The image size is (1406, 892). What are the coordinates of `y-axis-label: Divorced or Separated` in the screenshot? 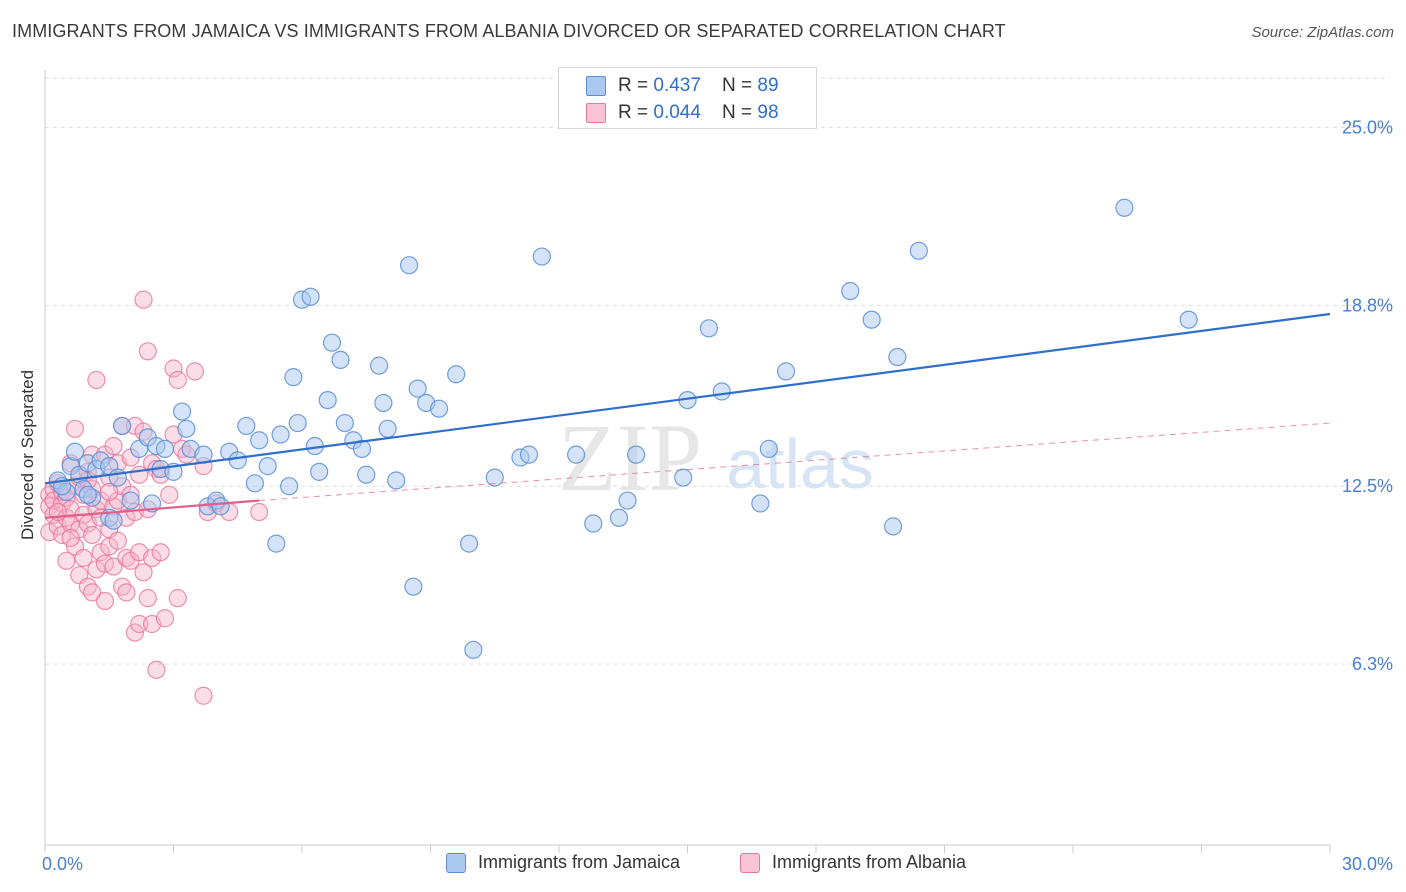 It's located at (27, 455).